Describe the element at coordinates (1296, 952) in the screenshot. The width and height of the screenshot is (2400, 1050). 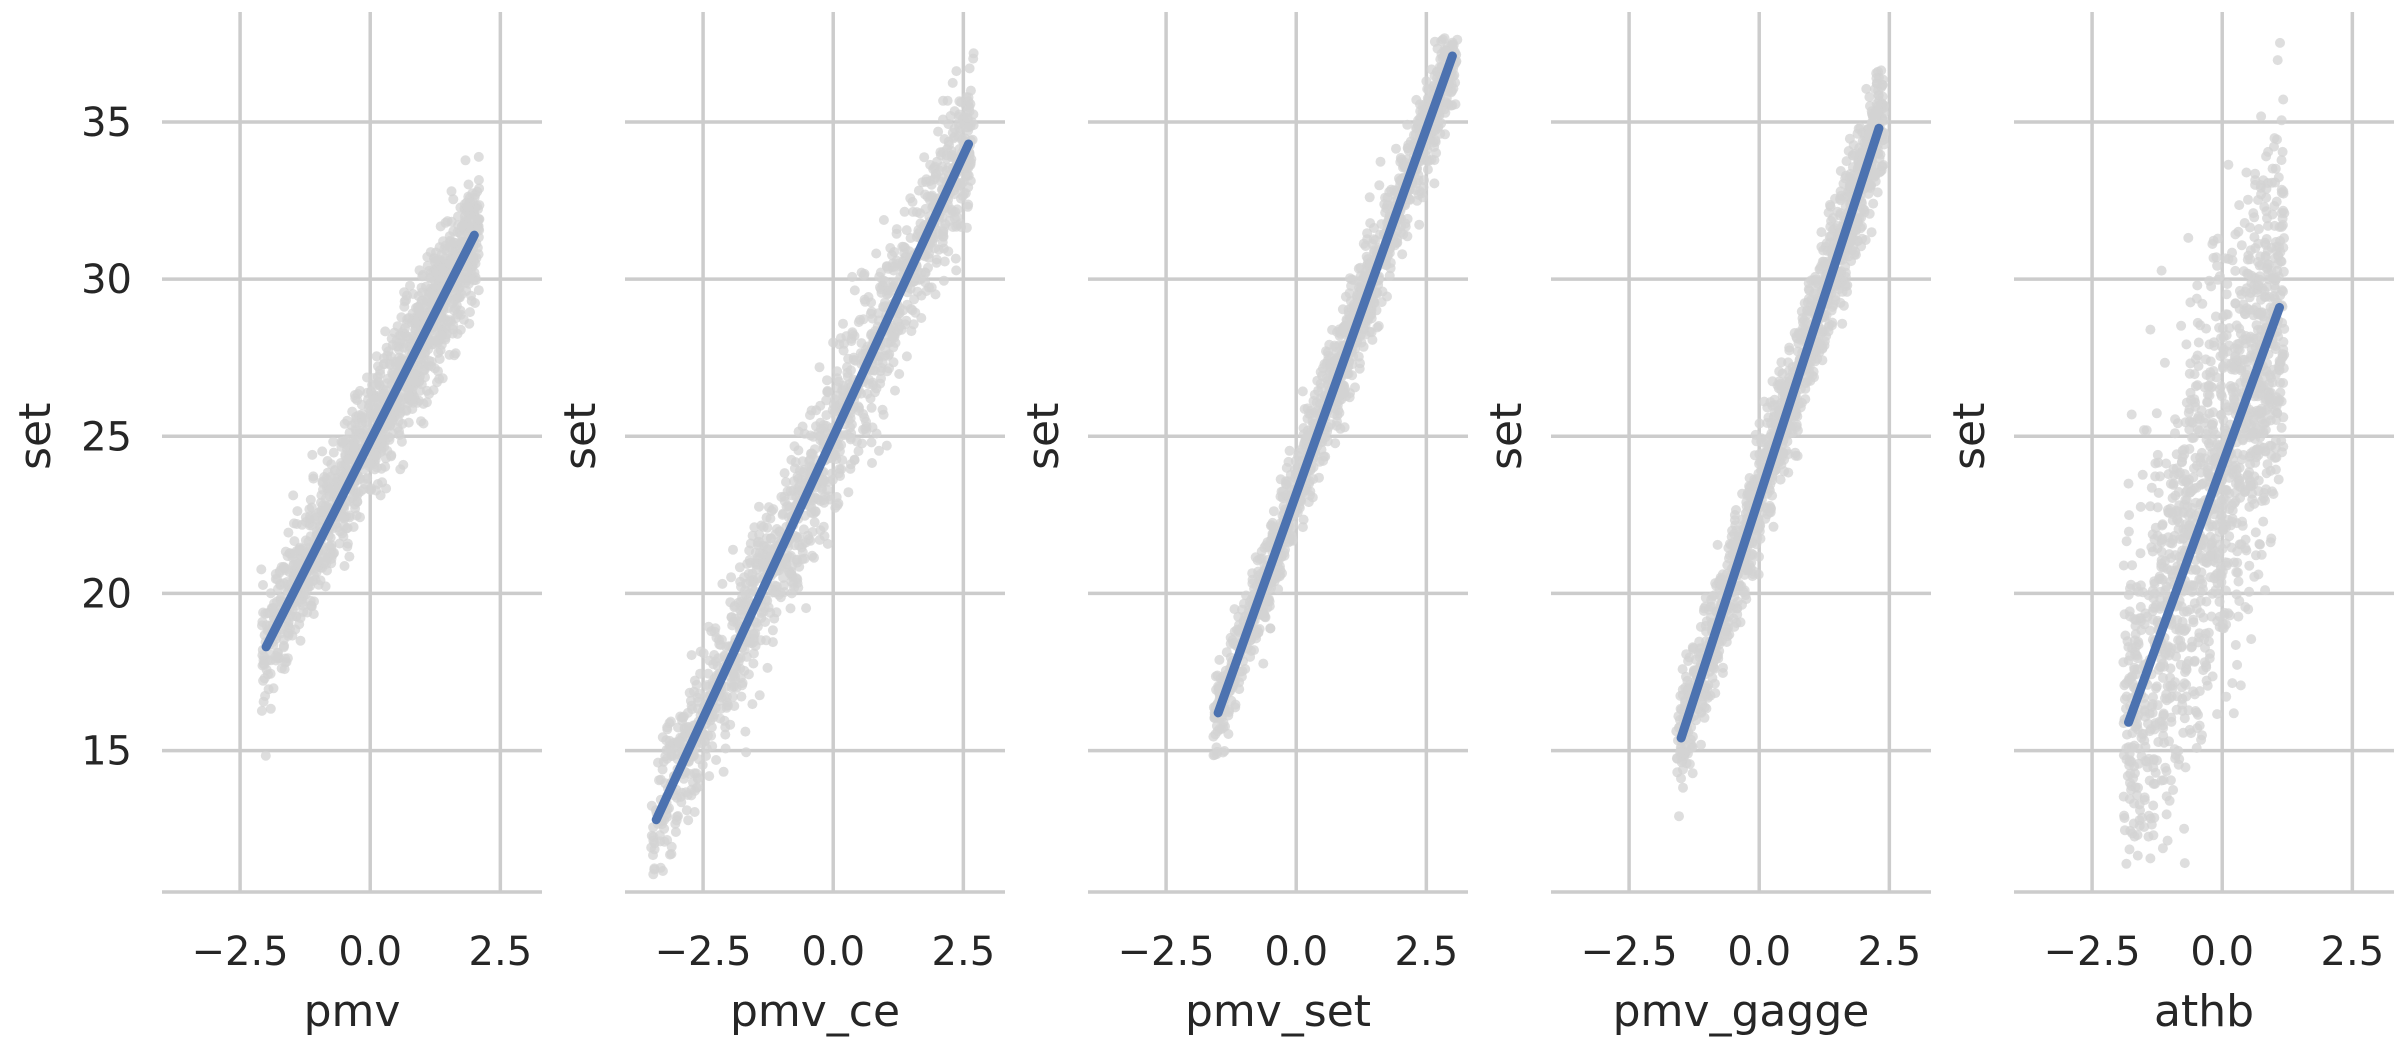
I see `x-tick-label: 0.0` at that location.